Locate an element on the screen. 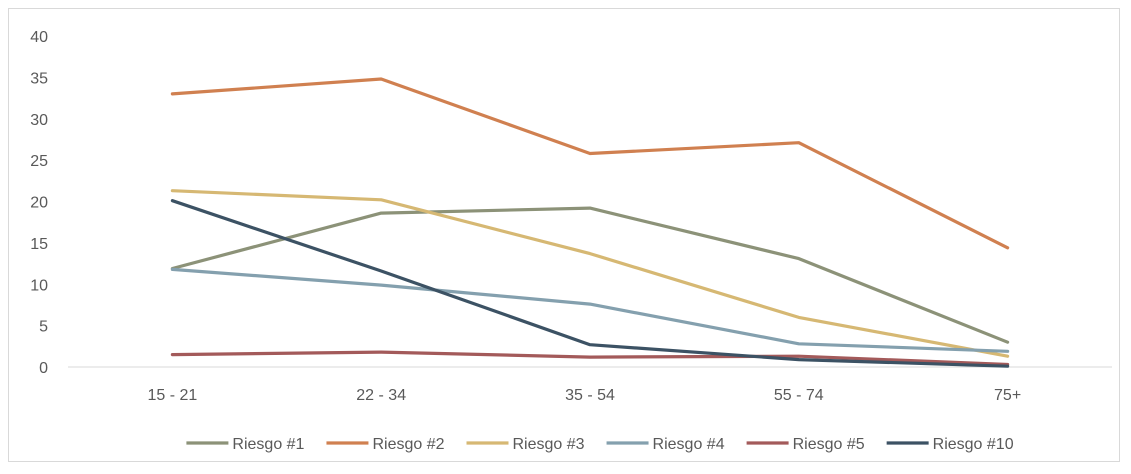 This screenshot has height=474, width=1131. legend-label: Riesgo #3 is located at coordinates (549, 444).